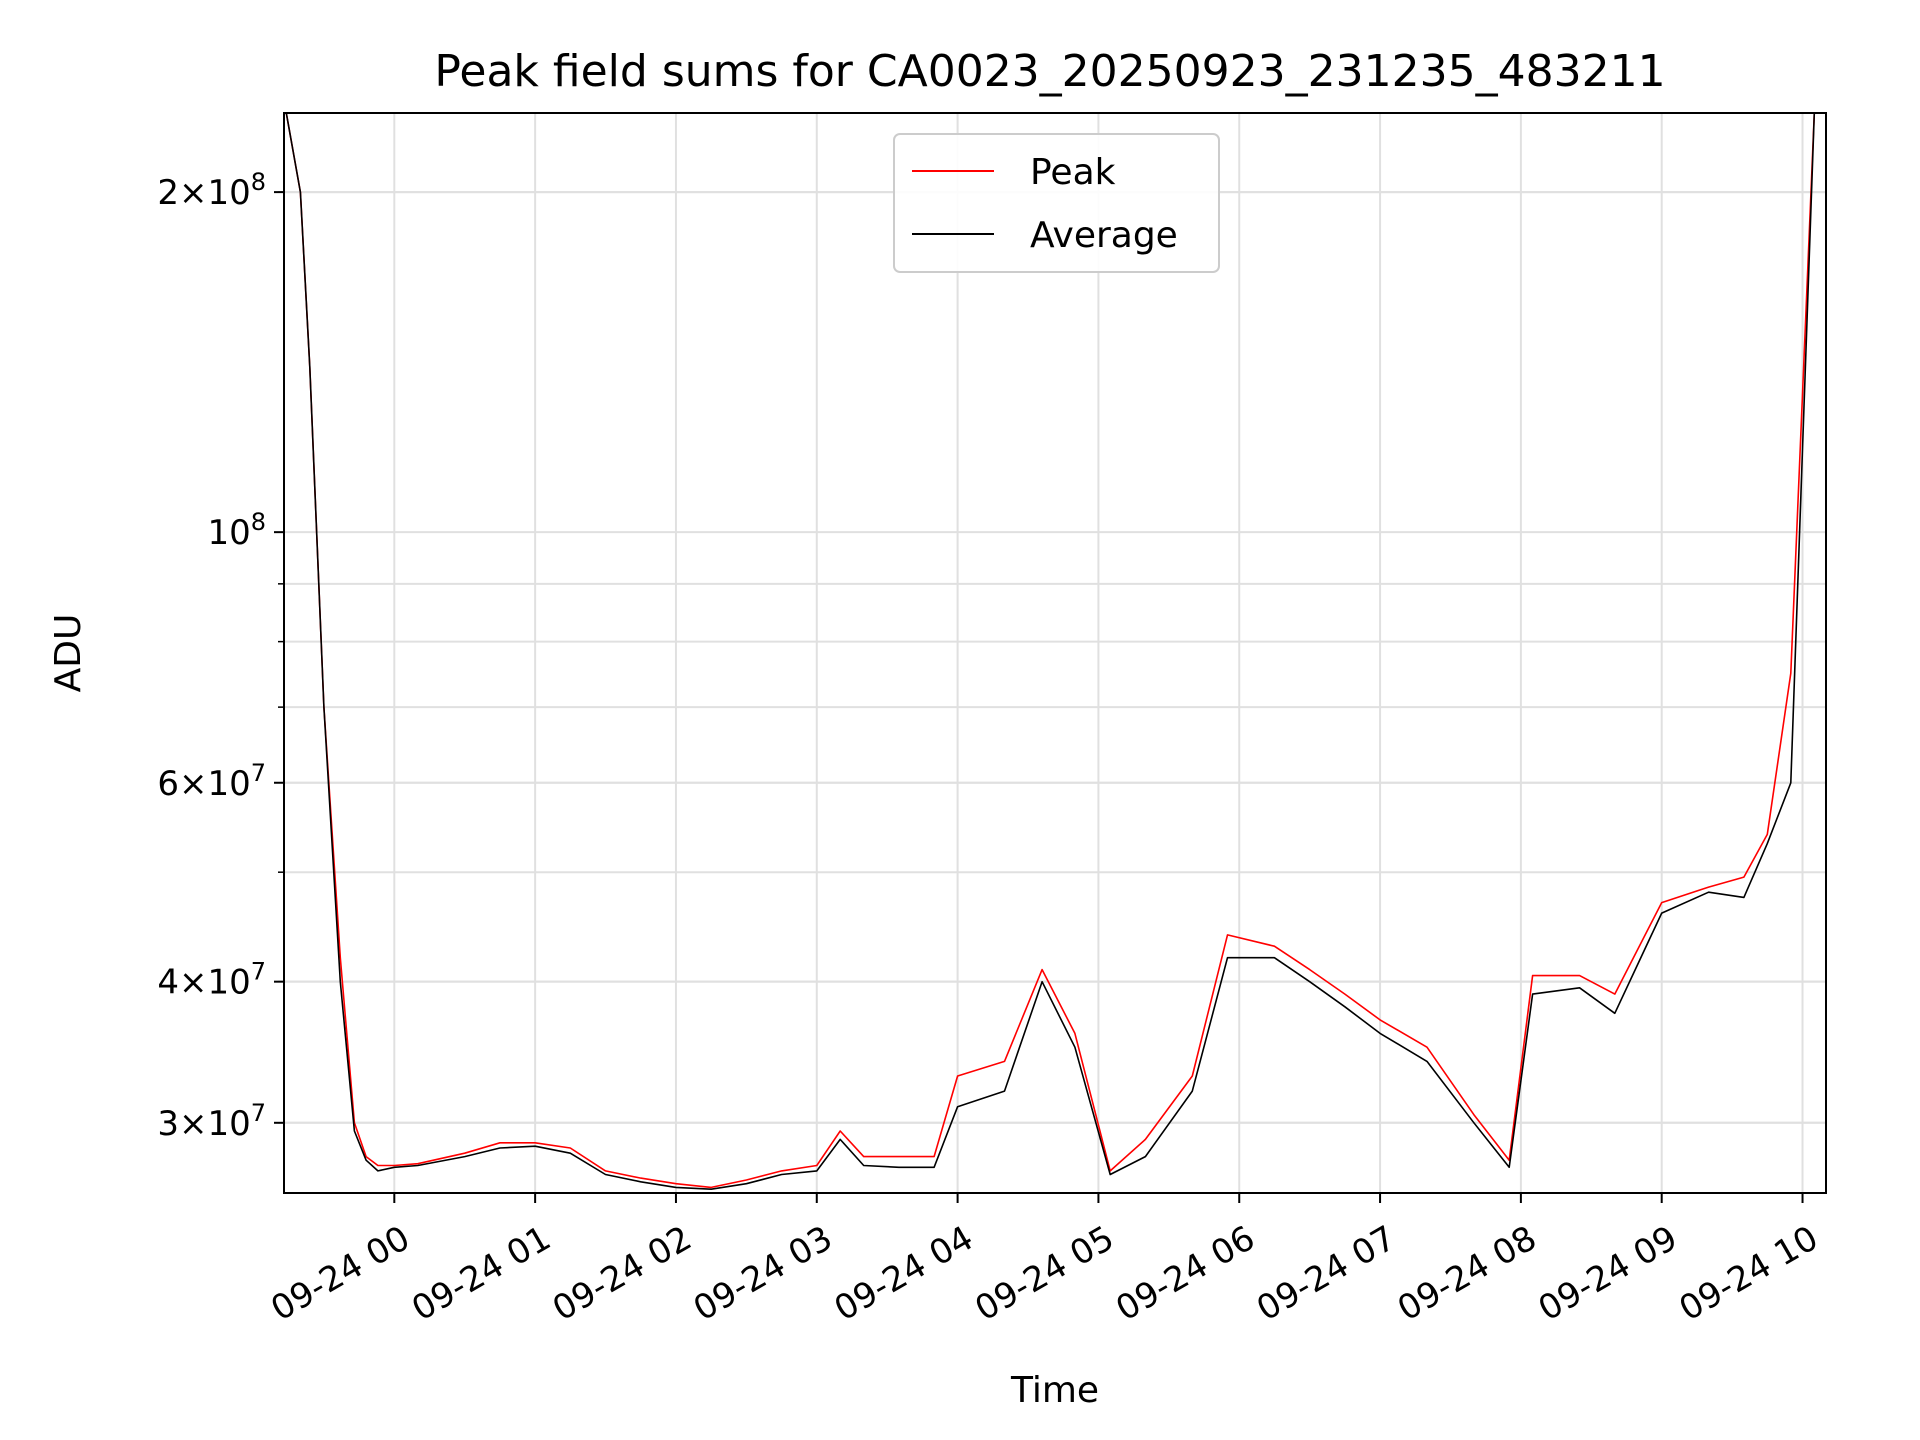 This screenshot has height=1440, width=1920. What do you see at coordinates (211, 190) in the screenshot?
I see `y-tick-label: 2×108` at bounding box center [211, 190].